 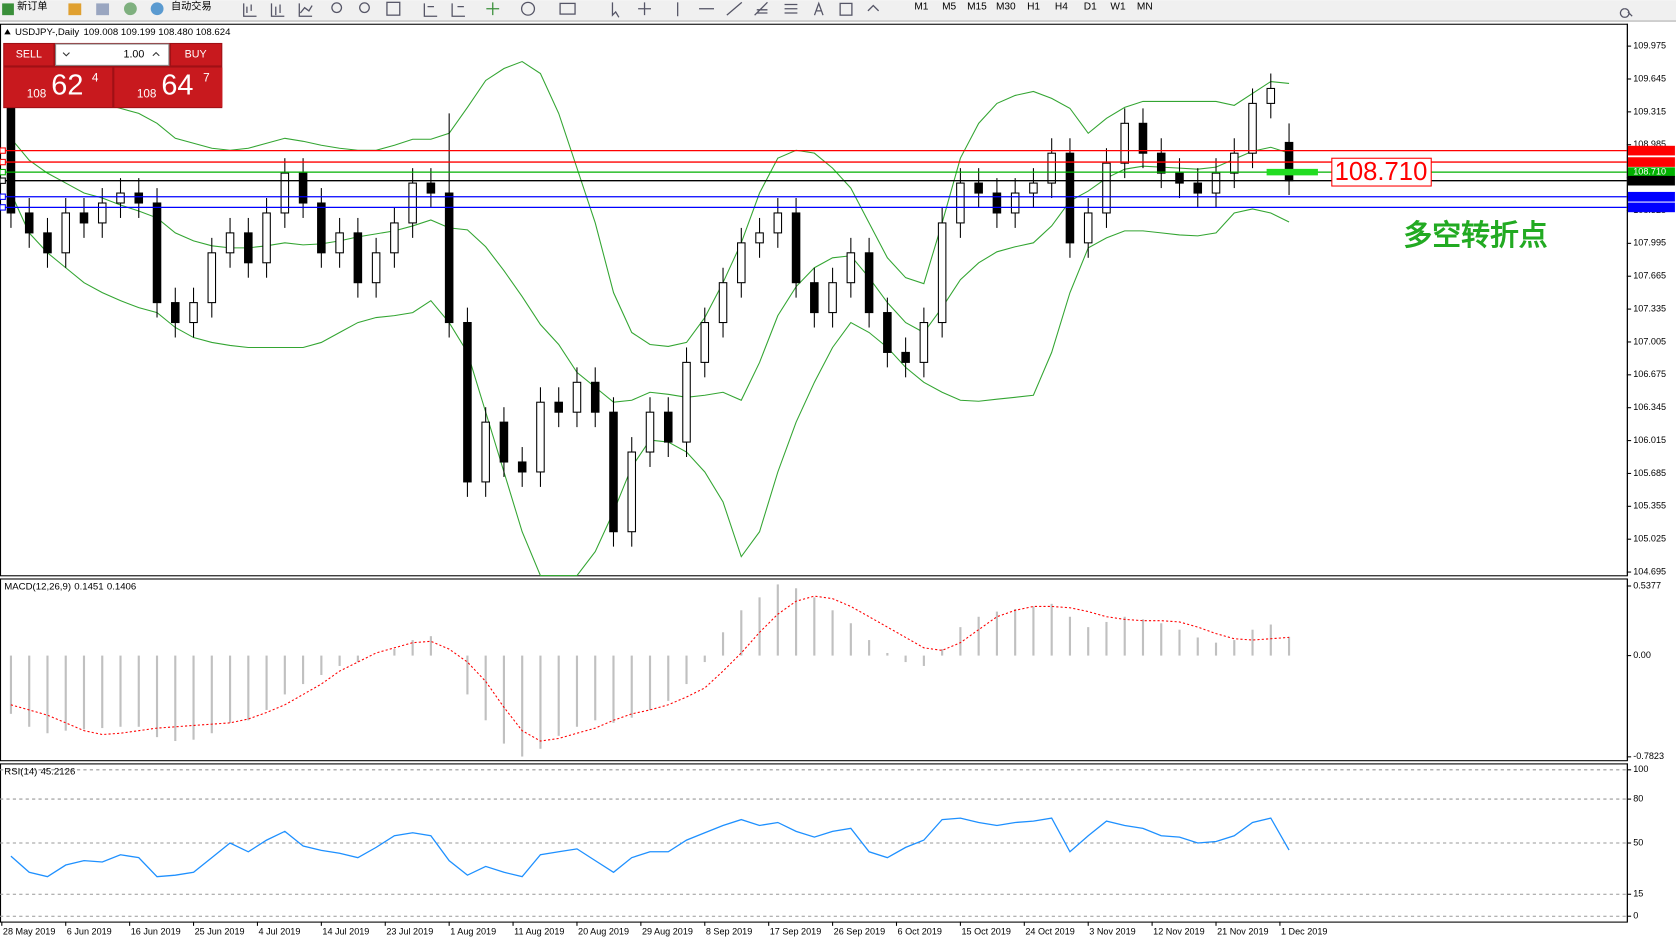 What do you see at coordinates (567, 8) in the screenshot?
I see `templates-icon` at bounding box center [567, 8].